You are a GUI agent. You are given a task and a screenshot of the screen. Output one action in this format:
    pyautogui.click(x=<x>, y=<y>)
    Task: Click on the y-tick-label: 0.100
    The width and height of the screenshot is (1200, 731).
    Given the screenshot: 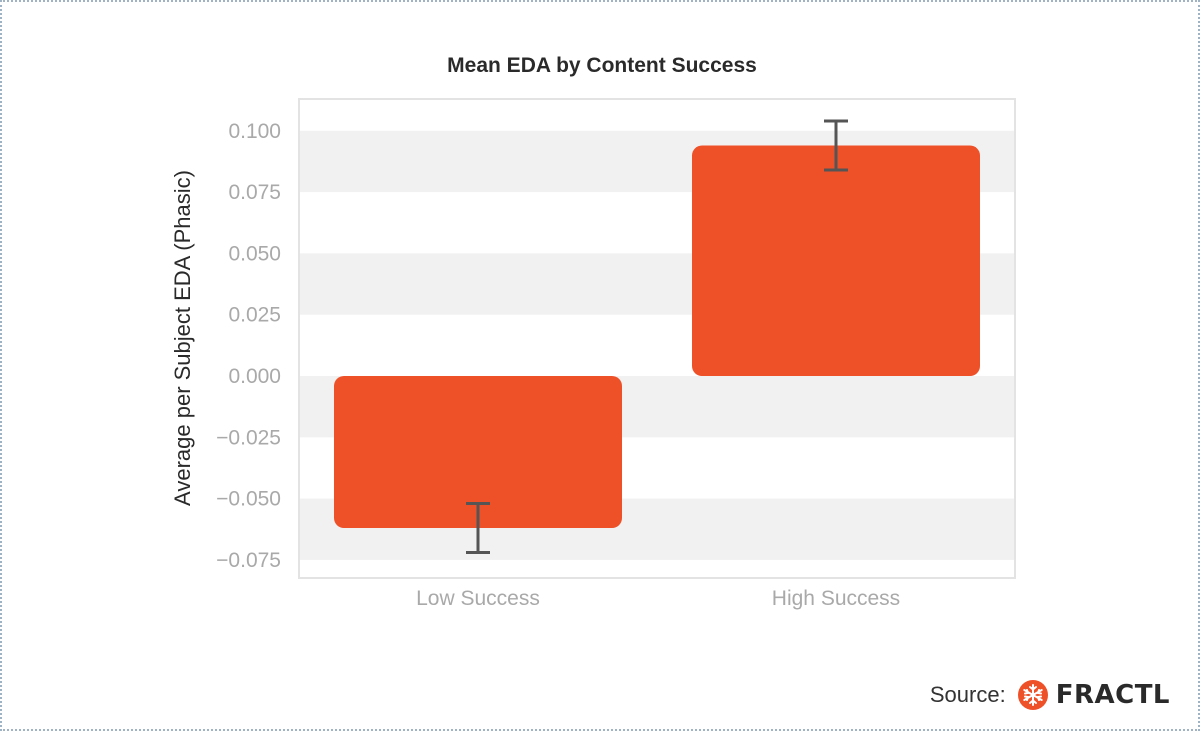 What is the action you would take?
    pyautogui.click(x=254, y=131)
    